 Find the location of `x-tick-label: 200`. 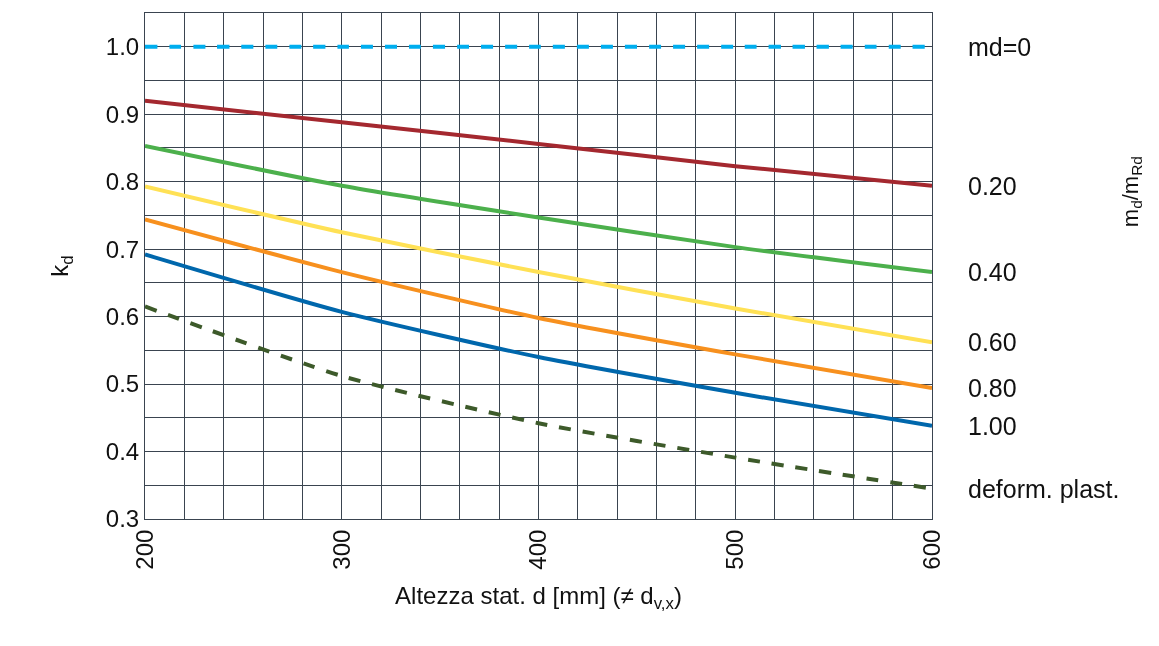

x-tick-label: 200 is located at coordinates (144, 549).